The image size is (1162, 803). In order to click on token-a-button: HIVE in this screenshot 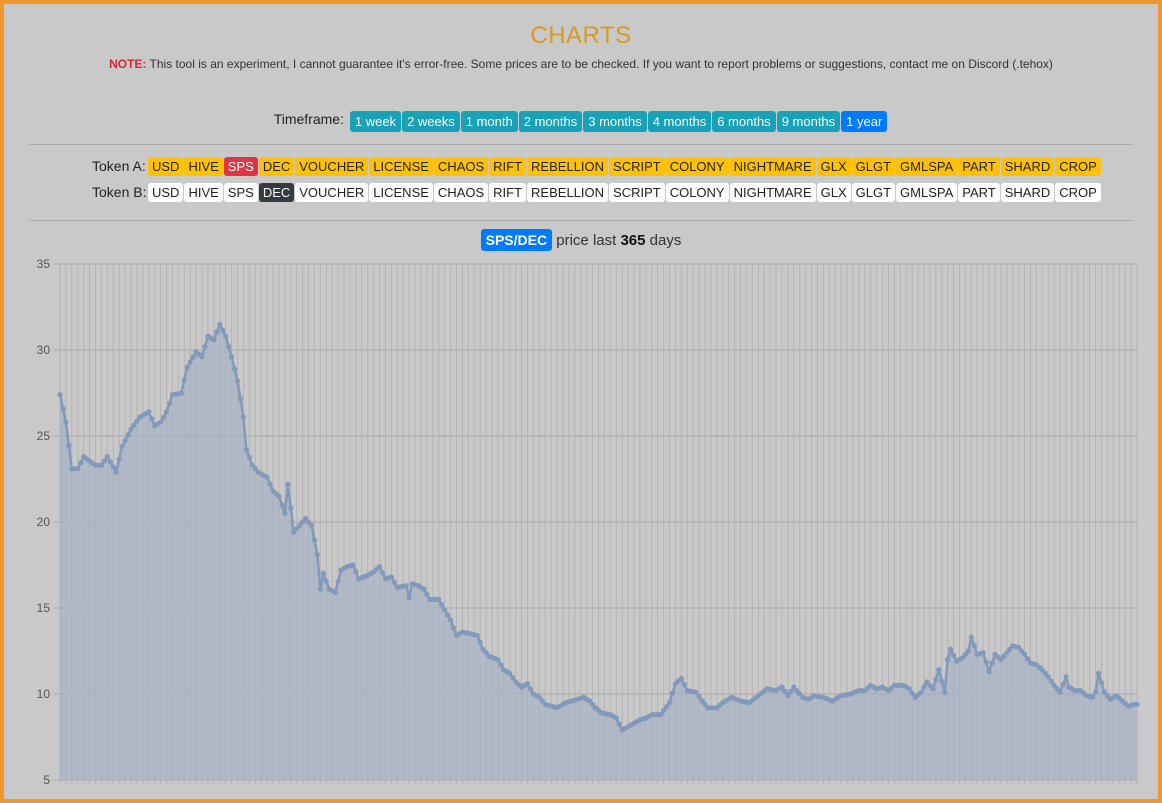, I will do `click(203, 166)`.